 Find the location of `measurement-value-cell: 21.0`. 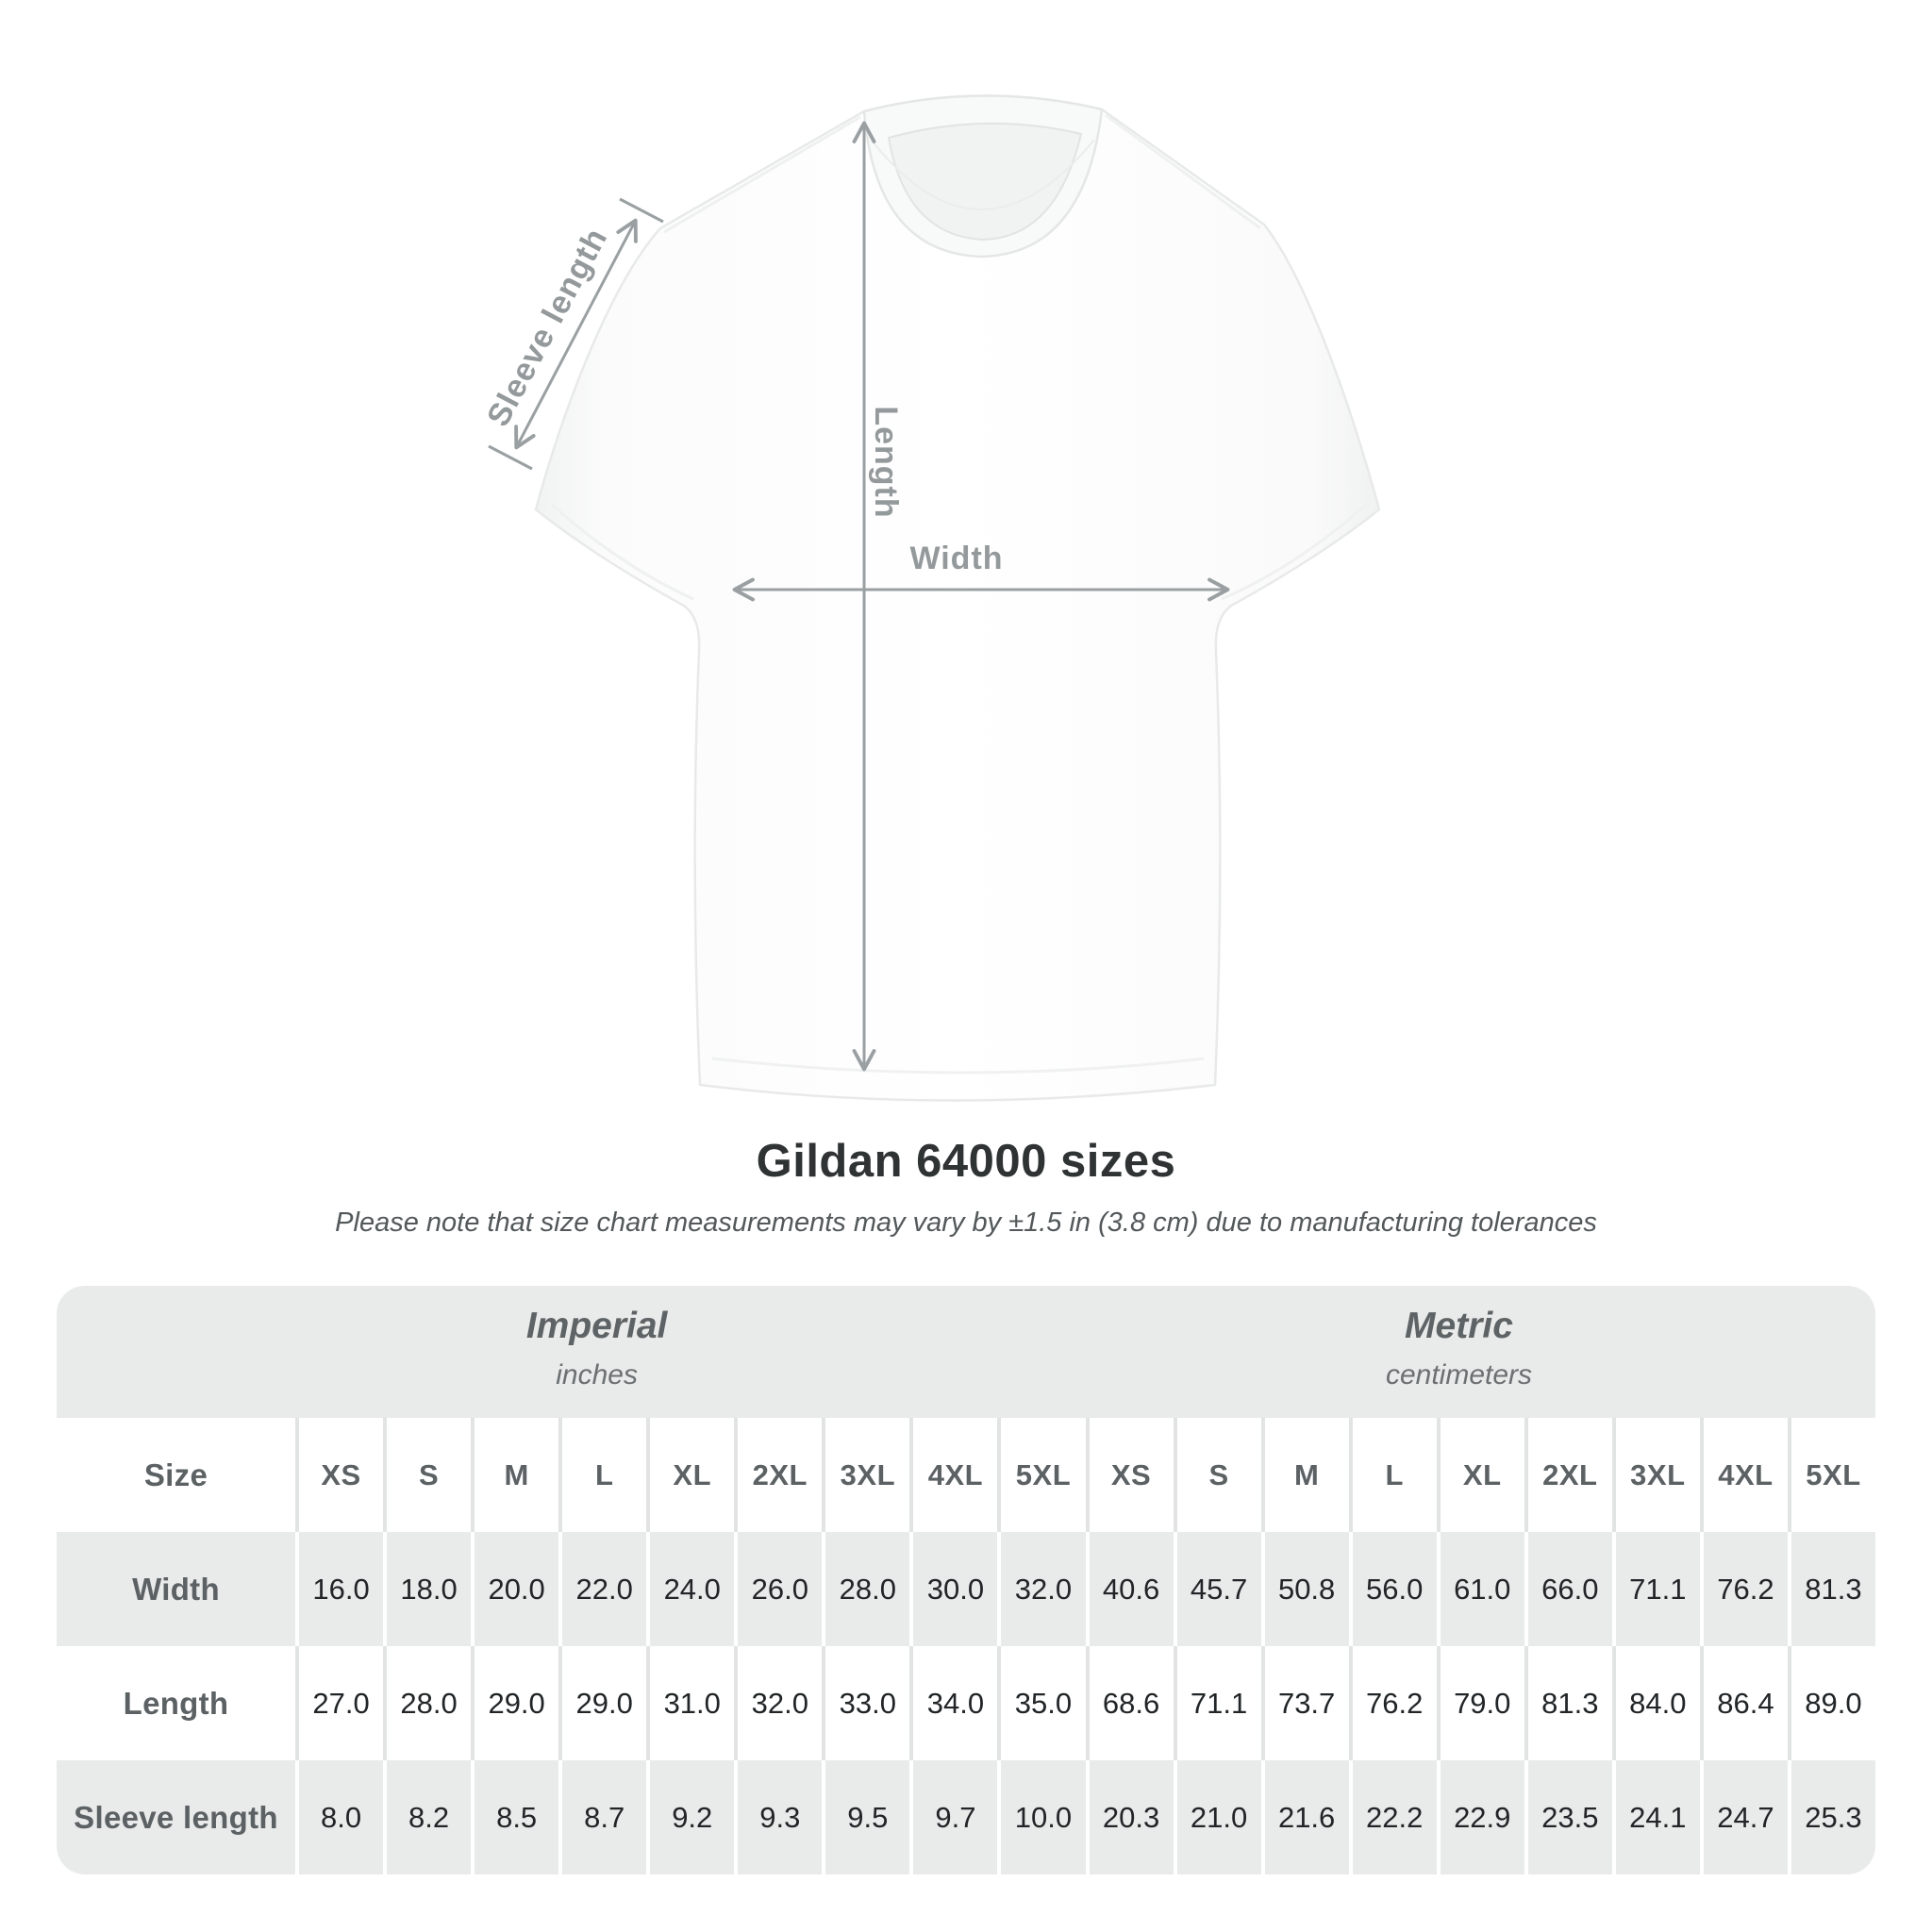

measurement-value-cell: 21.0 is located at coordinates (1217, 1817).